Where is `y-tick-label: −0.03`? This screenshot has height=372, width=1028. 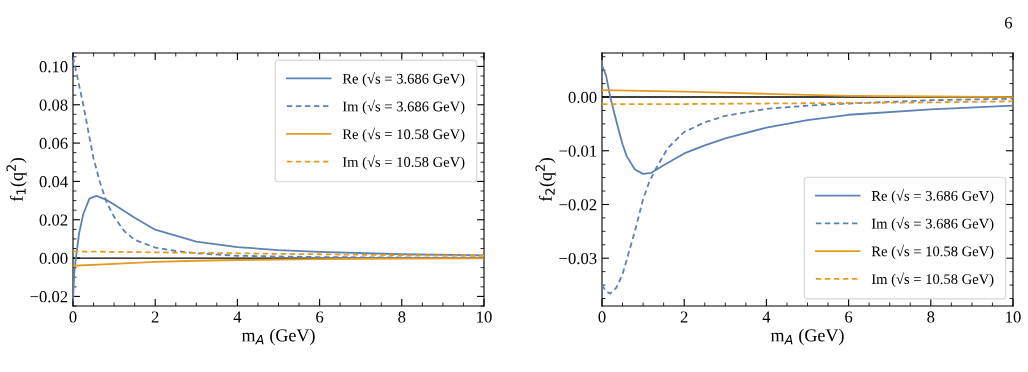 y-tick-label: −0.03 is located at coordinates (578, 258).